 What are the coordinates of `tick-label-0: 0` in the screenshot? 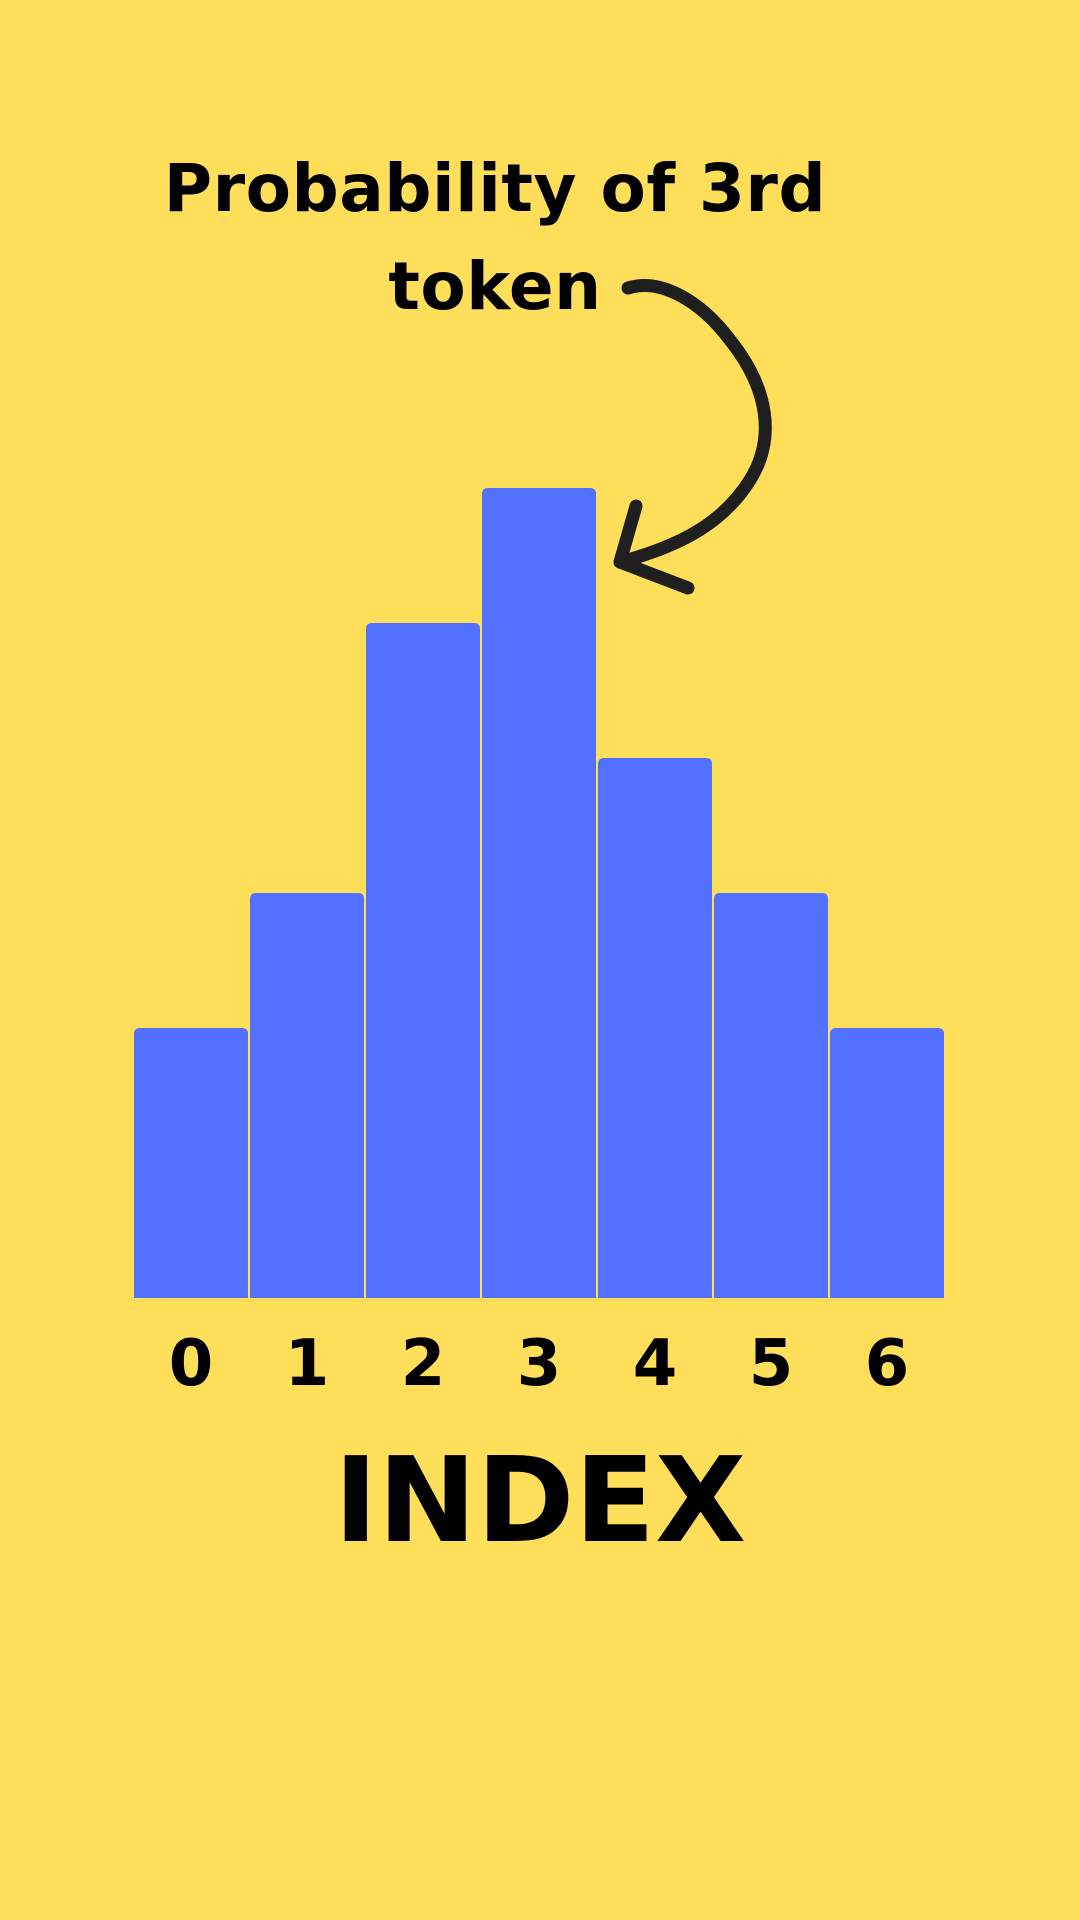 It's located at (191, 1364).